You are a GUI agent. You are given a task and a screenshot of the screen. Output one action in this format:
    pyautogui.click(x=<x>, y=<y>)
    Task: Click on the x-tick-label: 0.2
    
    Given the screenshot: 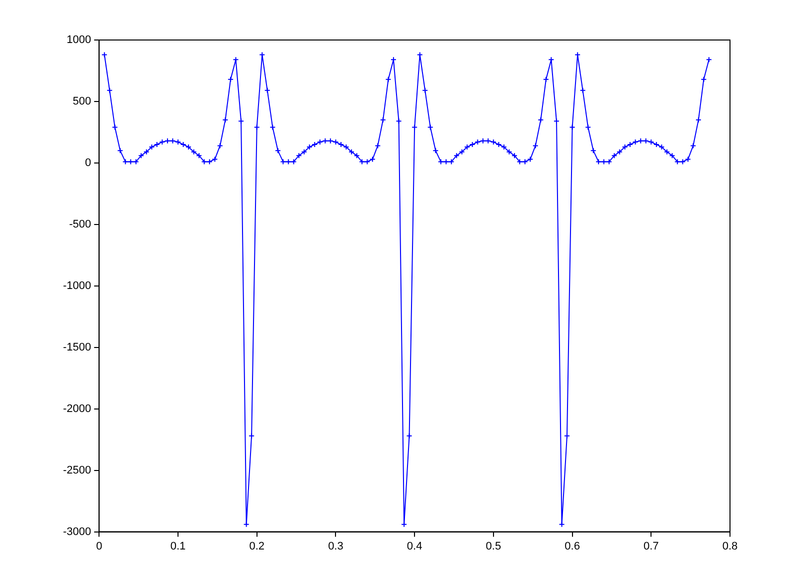 What is the action you would take?
    pyautogui.click(x=256, y=546)
    